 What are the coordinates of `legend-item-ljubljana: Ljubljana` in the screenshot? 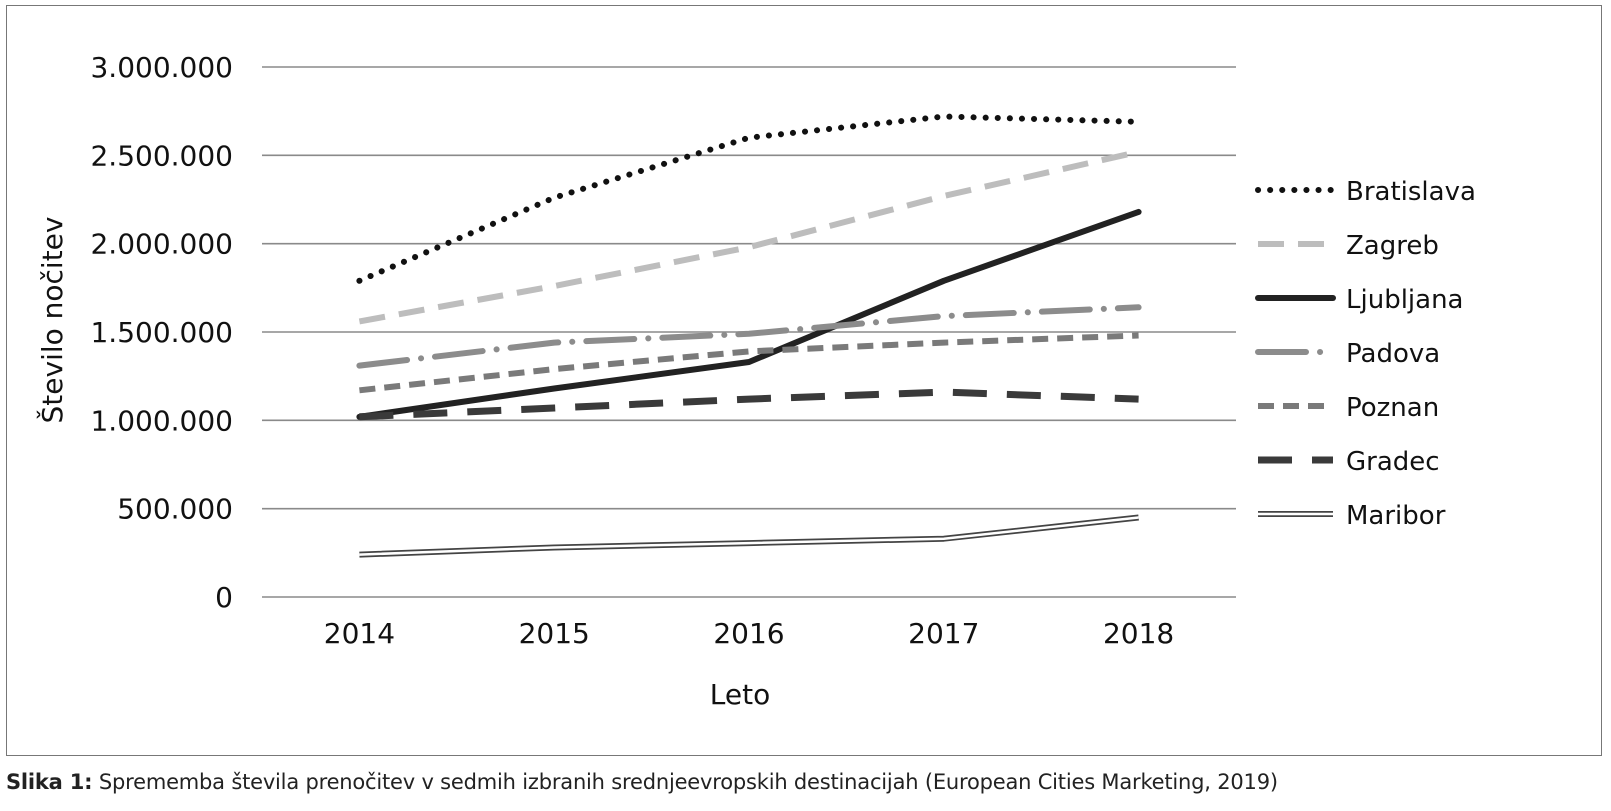 It's located at (1359, 300).